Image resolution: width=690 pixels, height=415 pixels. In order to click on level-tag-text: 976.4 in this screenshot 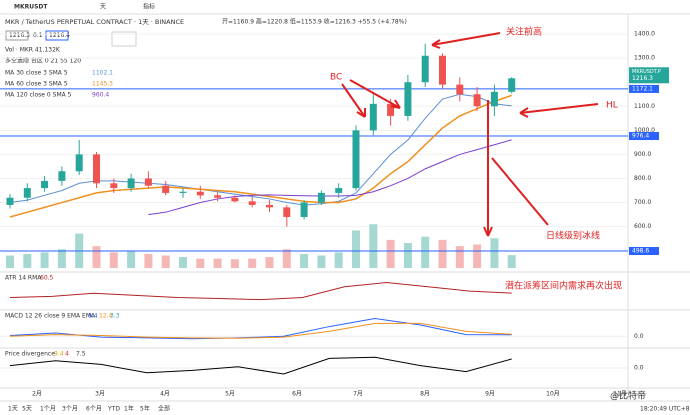, I will do `click(640, 136)`.